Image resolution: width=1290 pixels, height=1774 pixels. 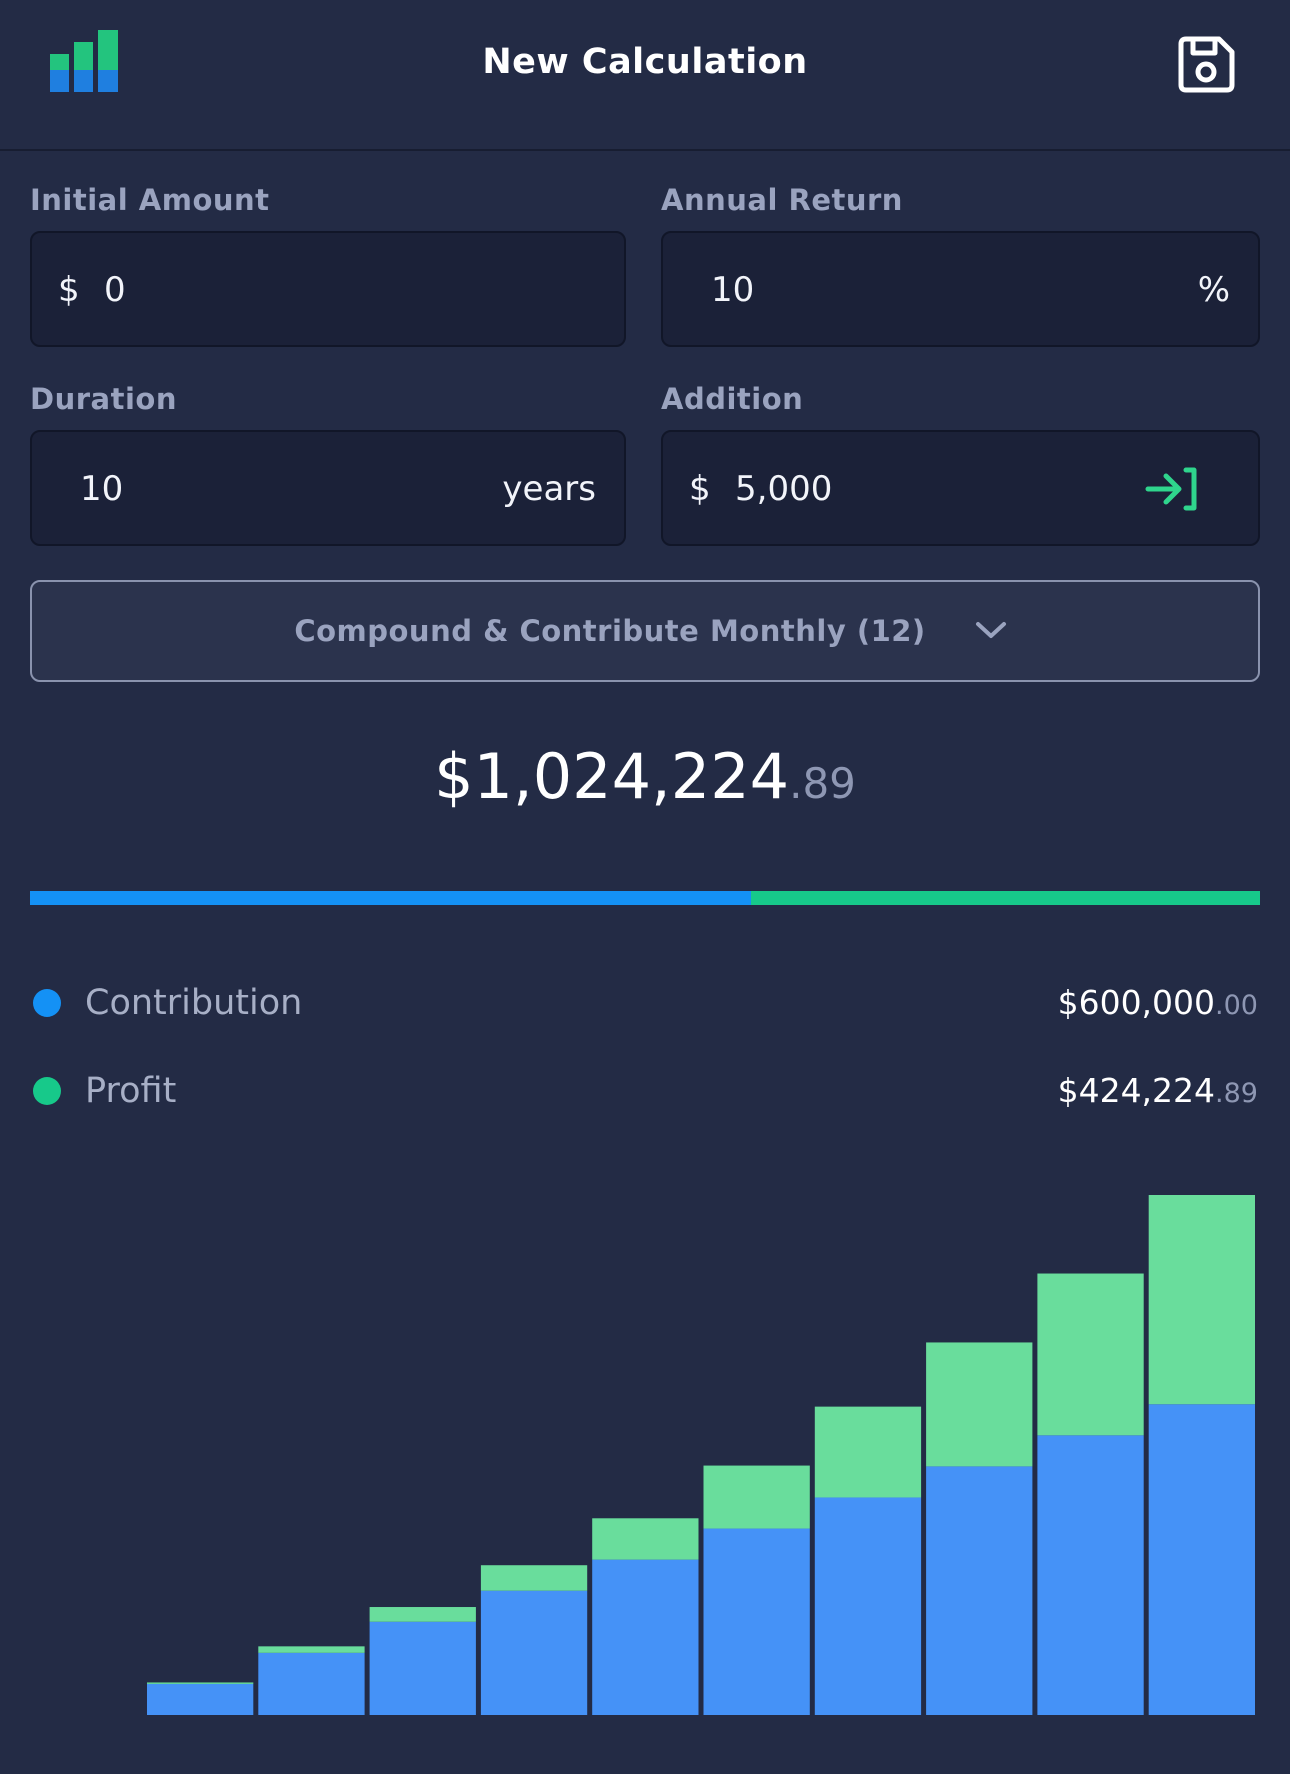 What do you see at coordinates (102, 489) in the screenshot?
I see `duration-value: 10` at bounding box center [102, 489].